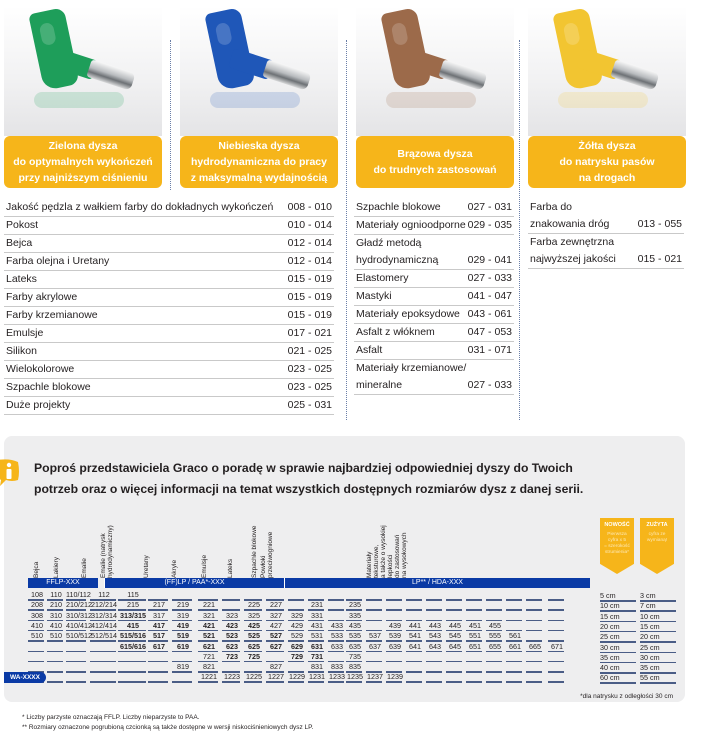 Image resolution: width=703 pixels, height=735 pixels. What do you see at coordinates (475, 646) in the screenshot?
I see `size-cell: 651` at bounding box center [475, 646].